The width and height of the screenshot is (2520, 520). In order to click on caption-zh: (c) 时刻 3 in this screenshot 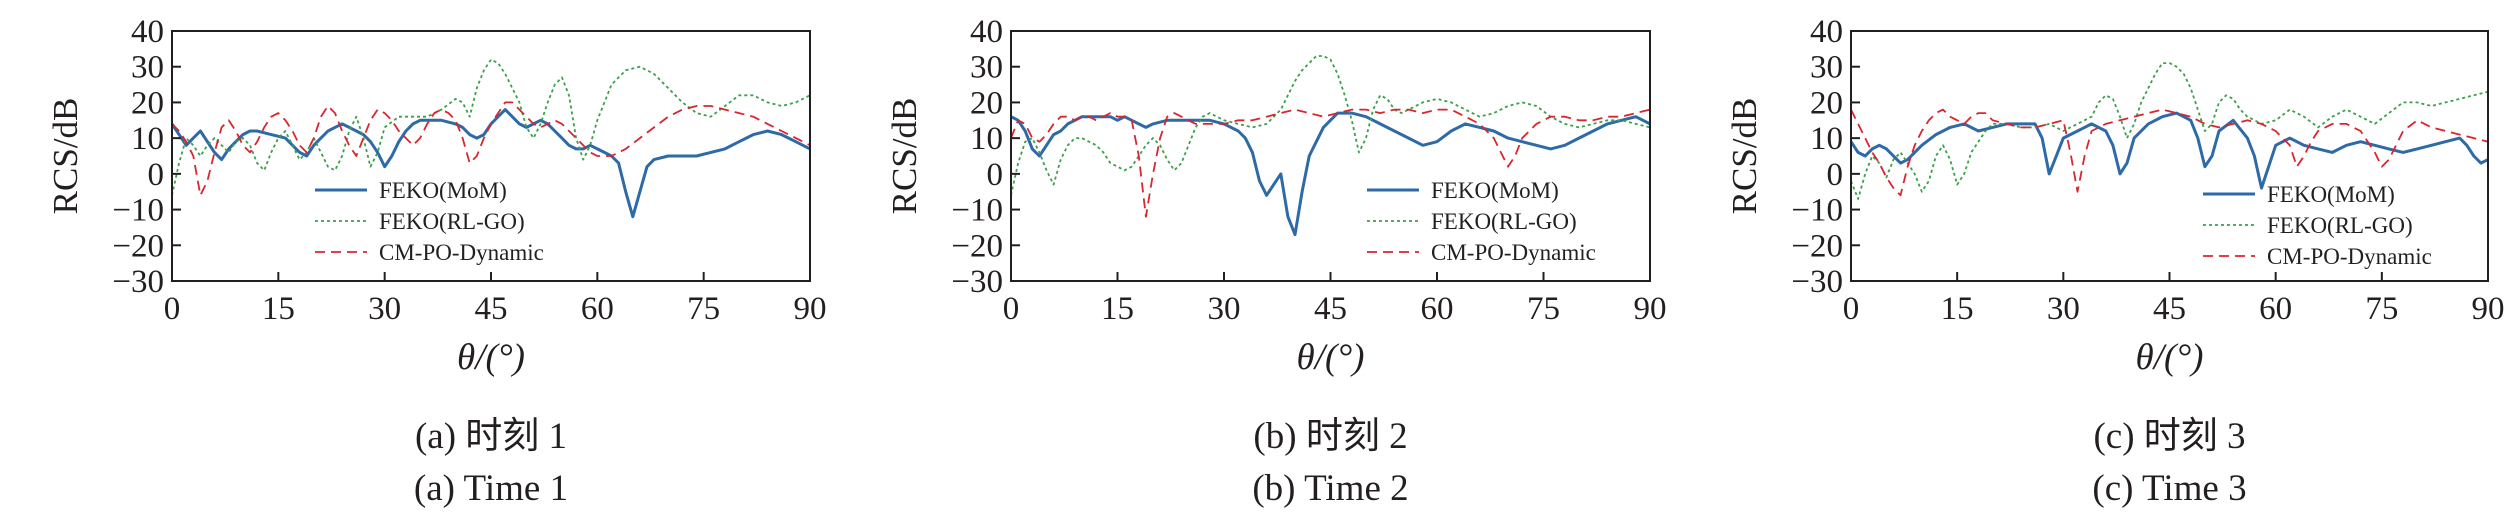, I will do `click(2169, 436)`.